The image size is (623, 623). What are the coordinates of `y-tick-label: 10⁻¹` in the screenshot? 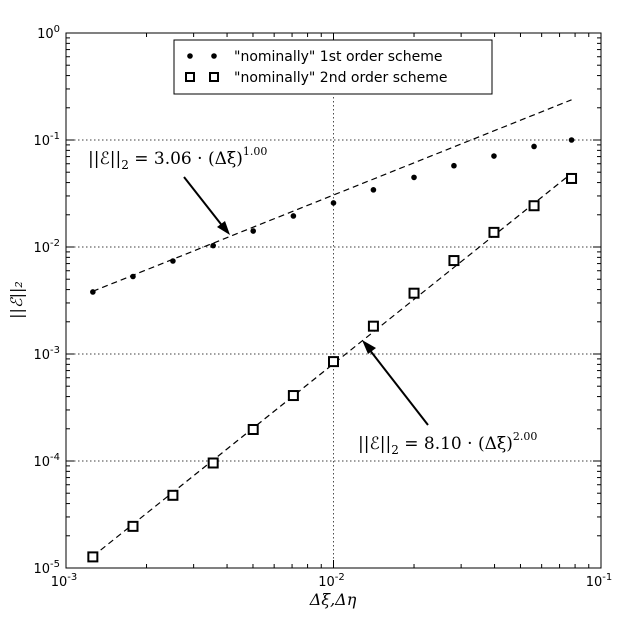 It's located at (46, 140).